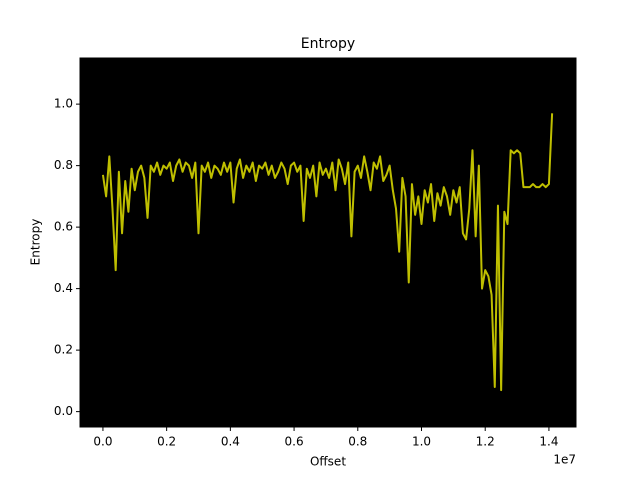 The height and width of the screenshot is (484, 640). Describe the element at coordinates (564, 460) in the screenshot. I see `x-offset-label: 1e7` at that location.